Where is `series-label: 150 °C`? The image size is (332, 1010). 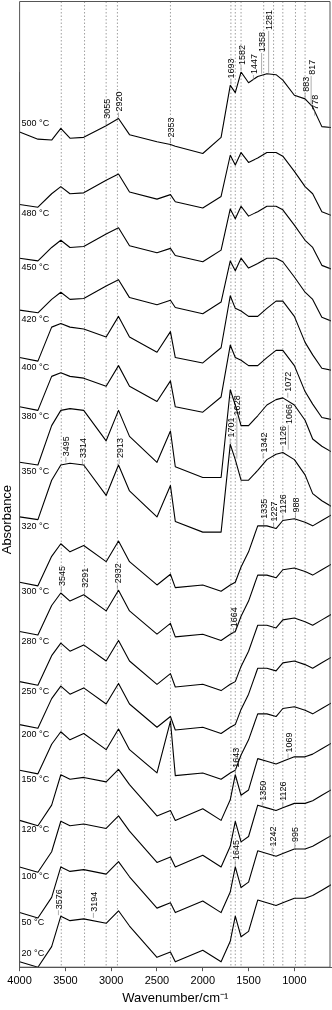
series-label: 150 °C is located at coordinates (35, 779).